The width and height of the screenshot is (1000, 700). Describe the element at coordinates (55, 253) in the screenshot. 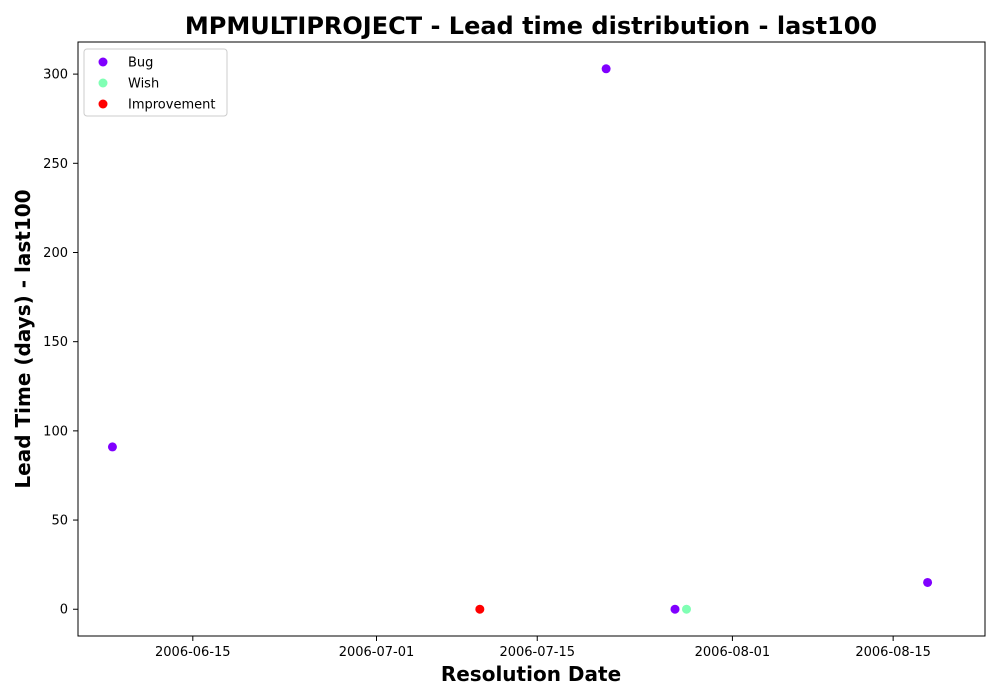

I see `y-tick-label: 200` at that location.